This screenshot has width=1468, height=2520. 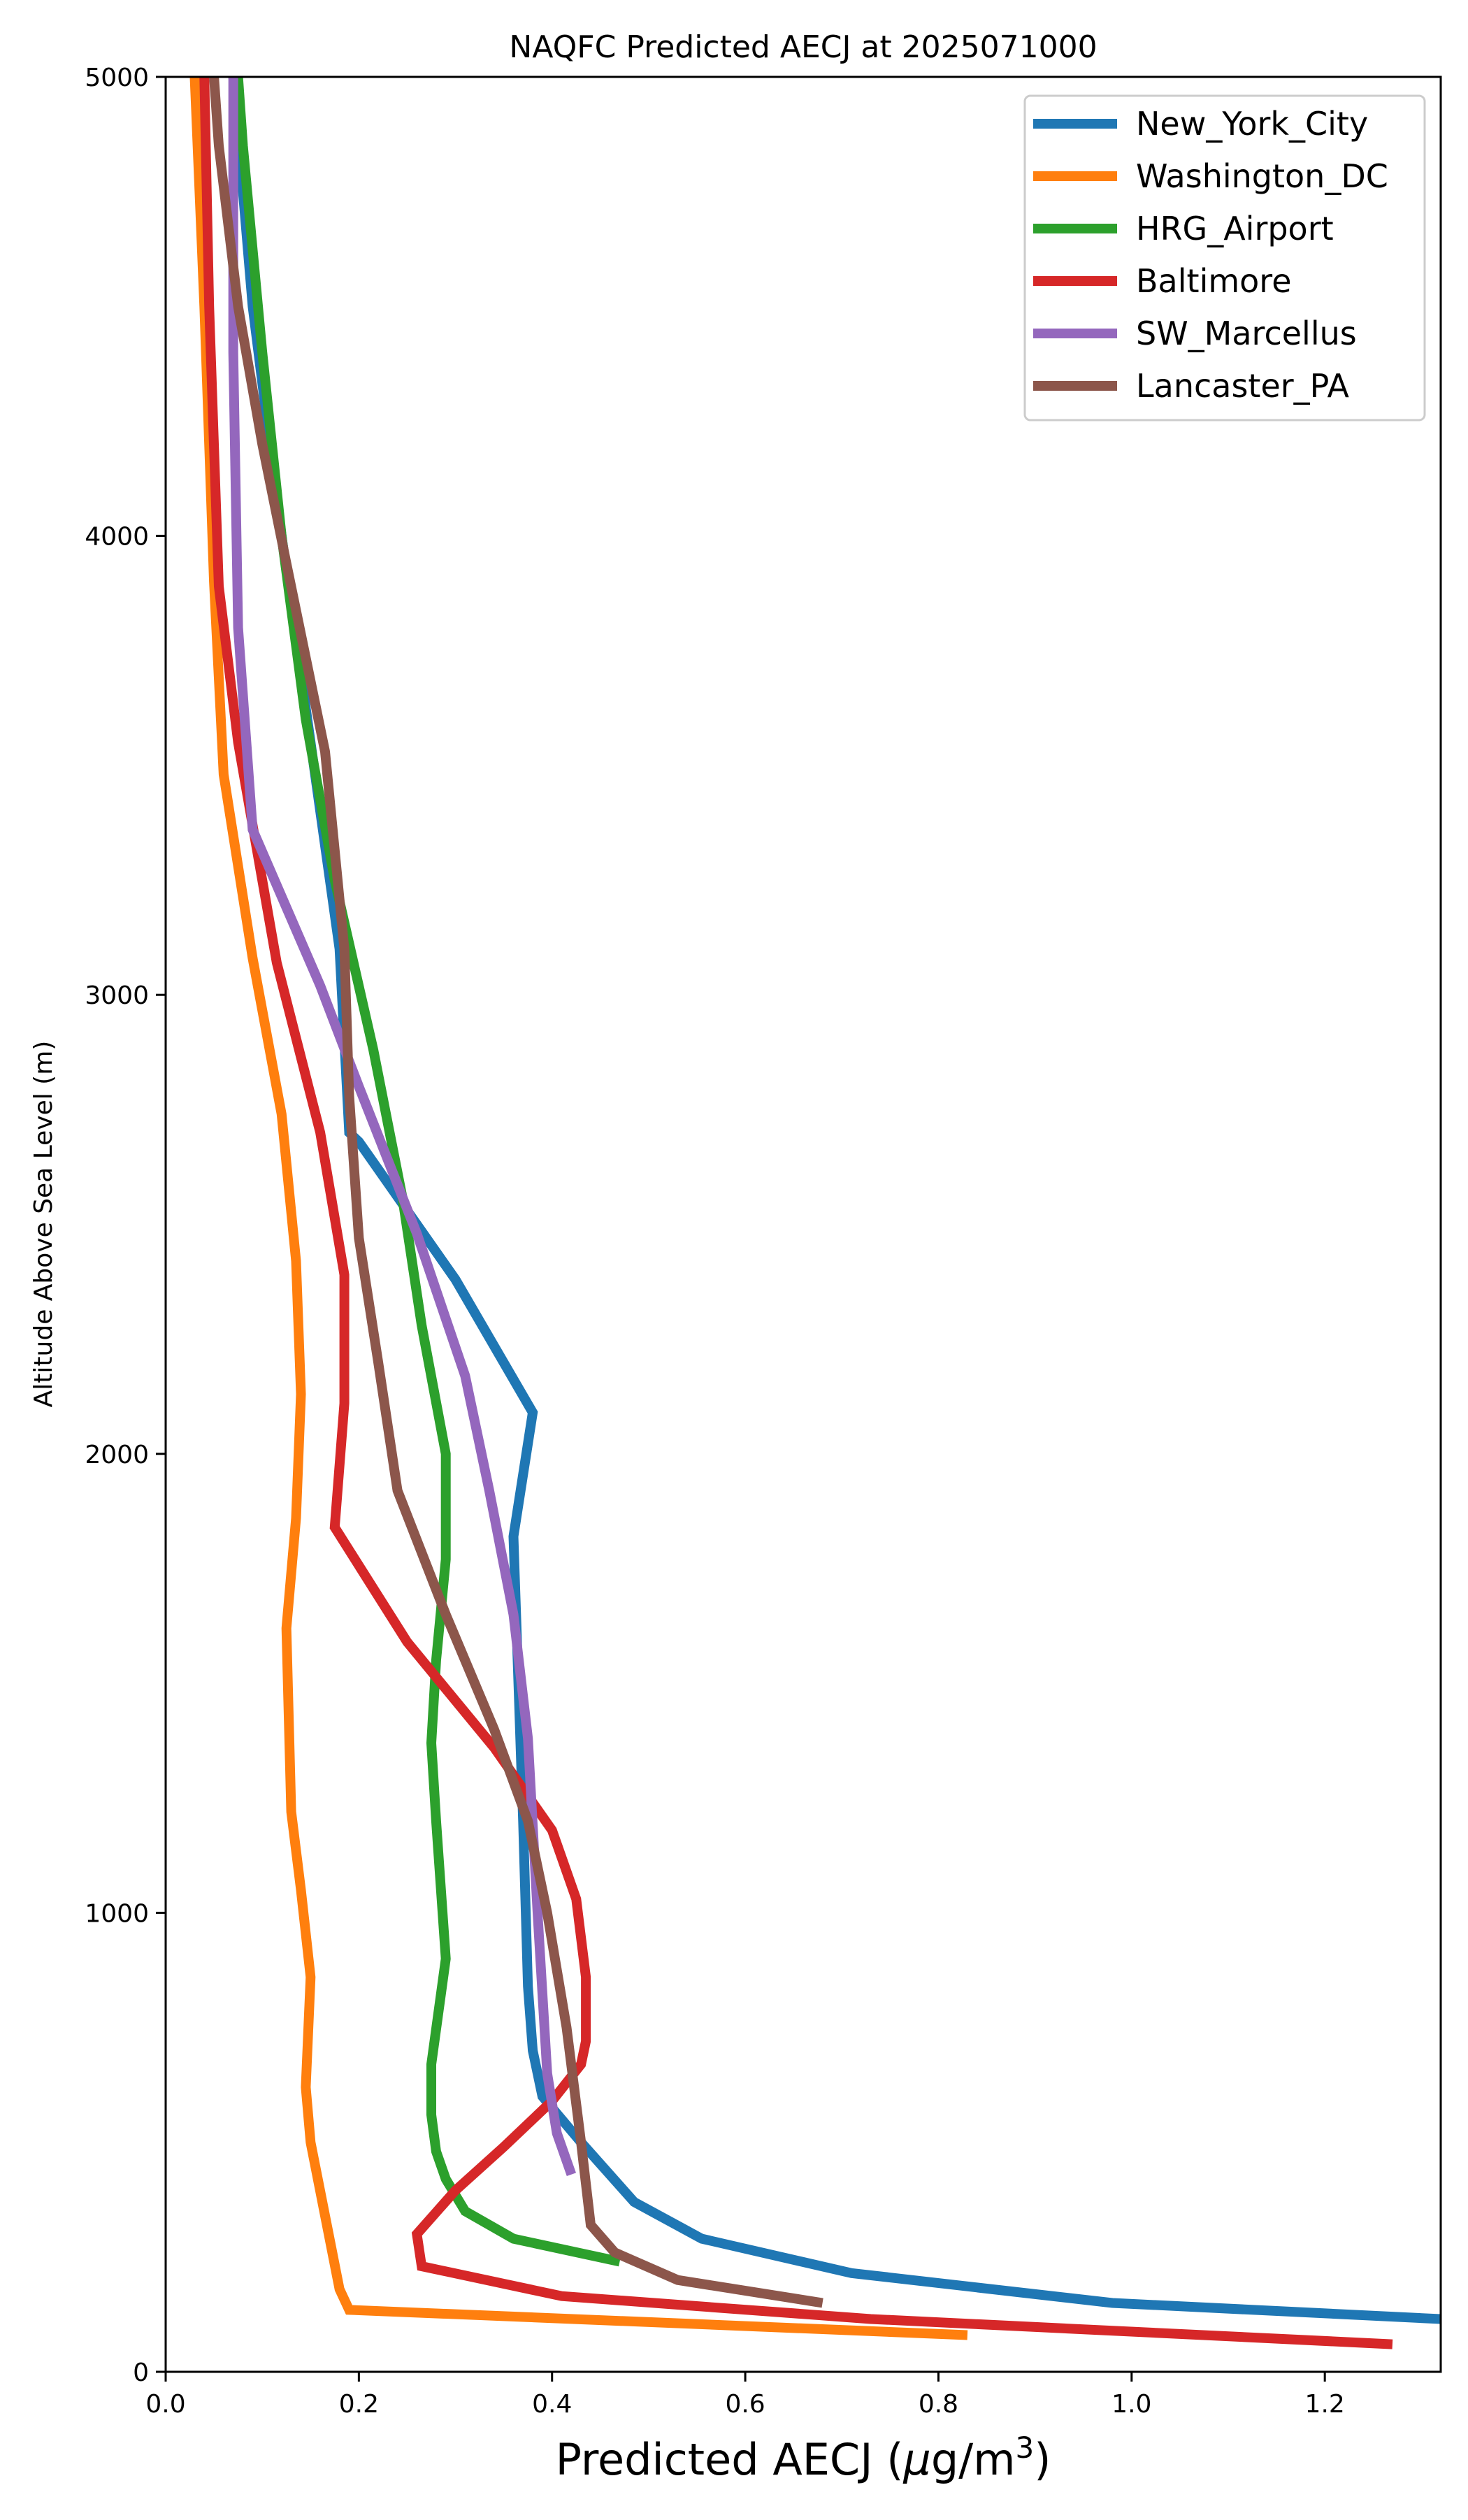 I want to click on x-tick-label: 0.4, so click(x=552, y=2404).